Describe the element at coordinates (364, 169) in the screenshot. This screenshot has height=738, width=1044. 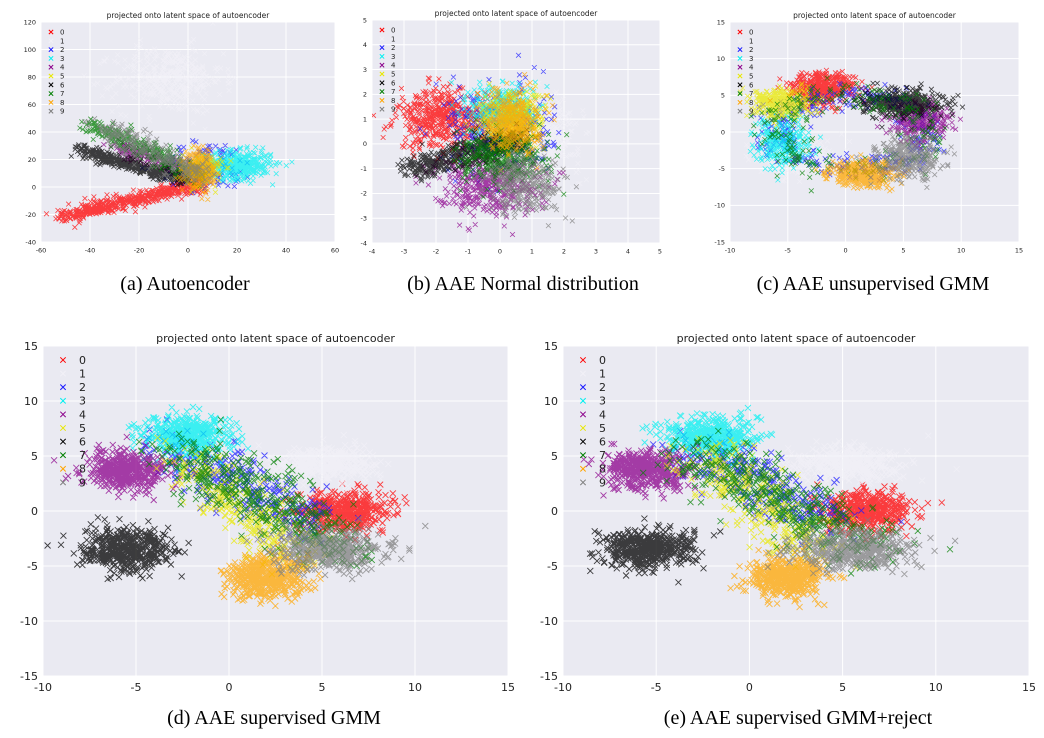
I see `y-tick-label: -1` at that location.